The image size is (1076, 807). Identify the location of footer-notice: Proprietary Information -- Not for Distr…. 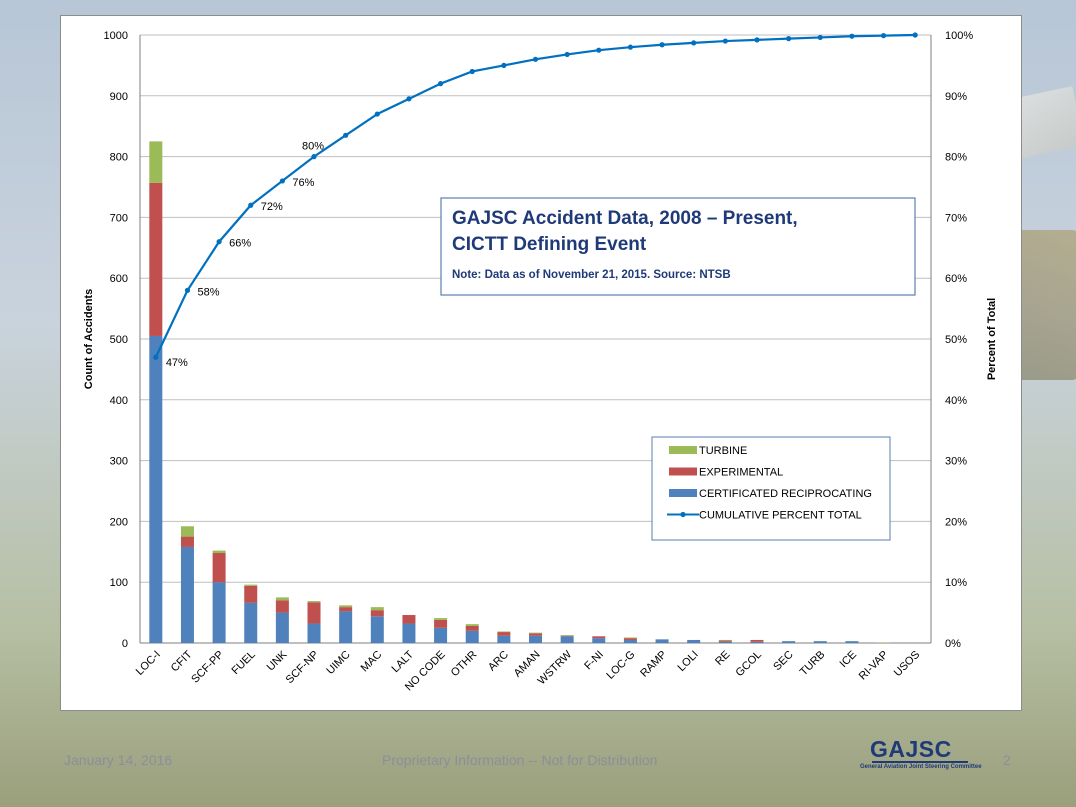
(520, 760).